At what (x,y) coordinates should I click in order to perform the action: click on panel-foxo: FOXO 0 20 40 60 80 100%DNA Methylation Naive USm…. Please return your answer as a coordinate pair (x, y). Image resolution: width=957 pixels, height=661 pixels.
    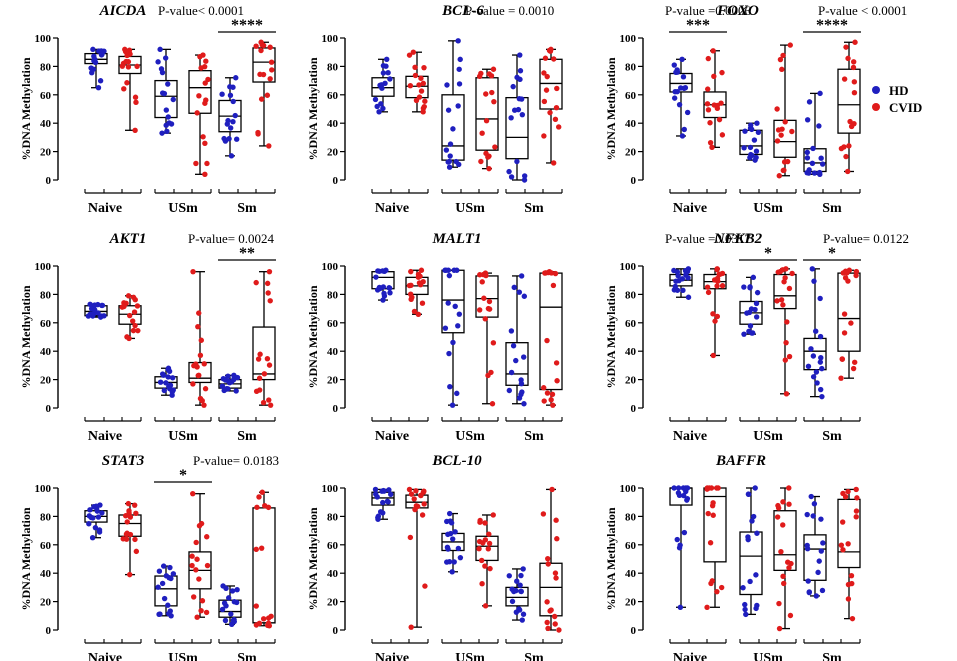
    Looking at the image, I should click on (755, 109).